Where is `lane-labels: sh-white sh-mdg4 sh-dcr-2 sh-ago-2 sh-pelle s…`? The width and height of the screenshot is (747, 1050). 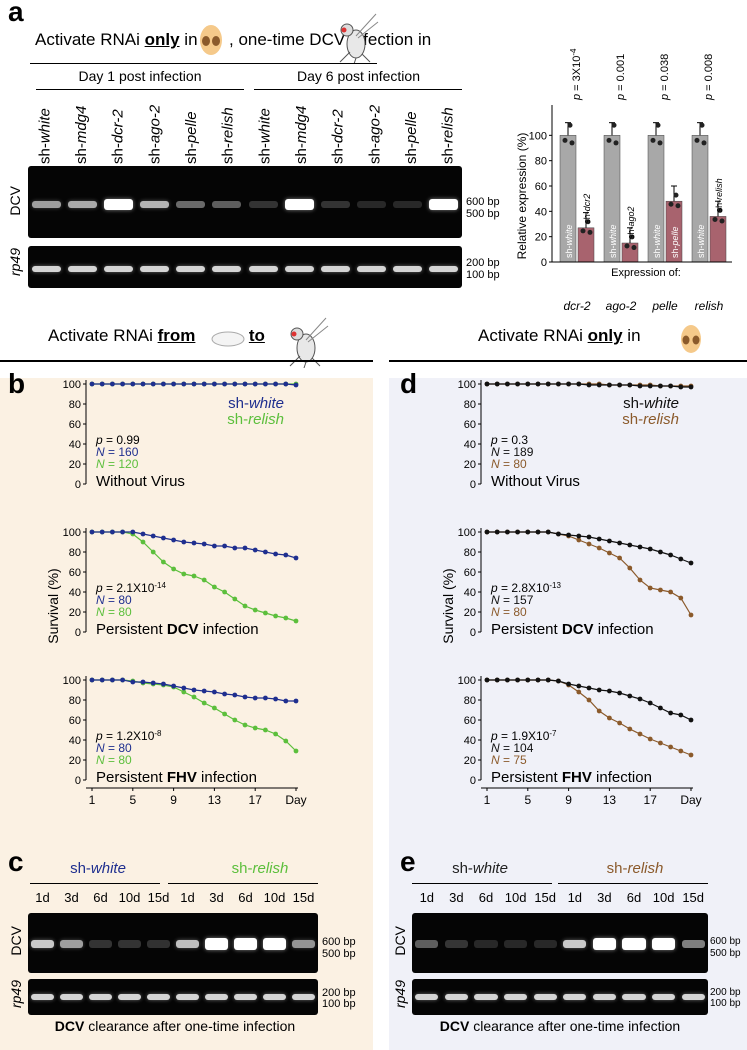
lane-labels: sh-white sh-mdg4 sh-dcr-2 sh-ago-2 sh-pelle s… is located at coordinates (246, 134).